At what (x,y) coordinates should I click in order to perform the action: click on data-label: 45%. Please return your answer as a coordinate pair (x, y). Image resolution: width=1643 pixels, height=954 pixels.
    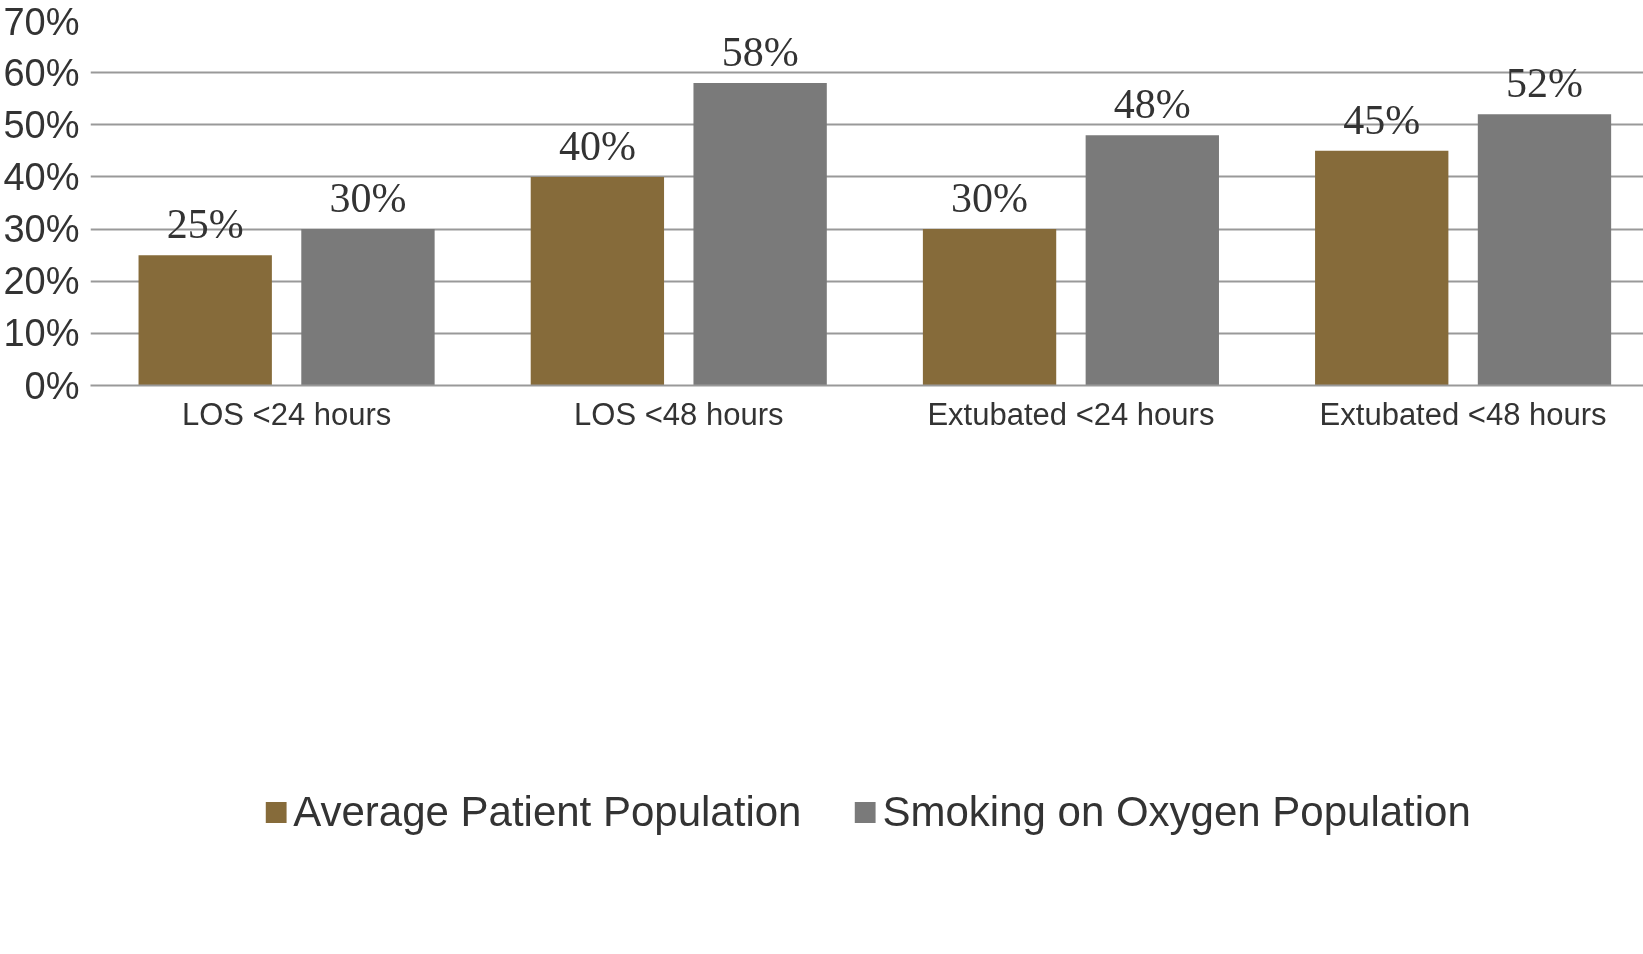
    Looking at the image, I should click on (1382, 119).